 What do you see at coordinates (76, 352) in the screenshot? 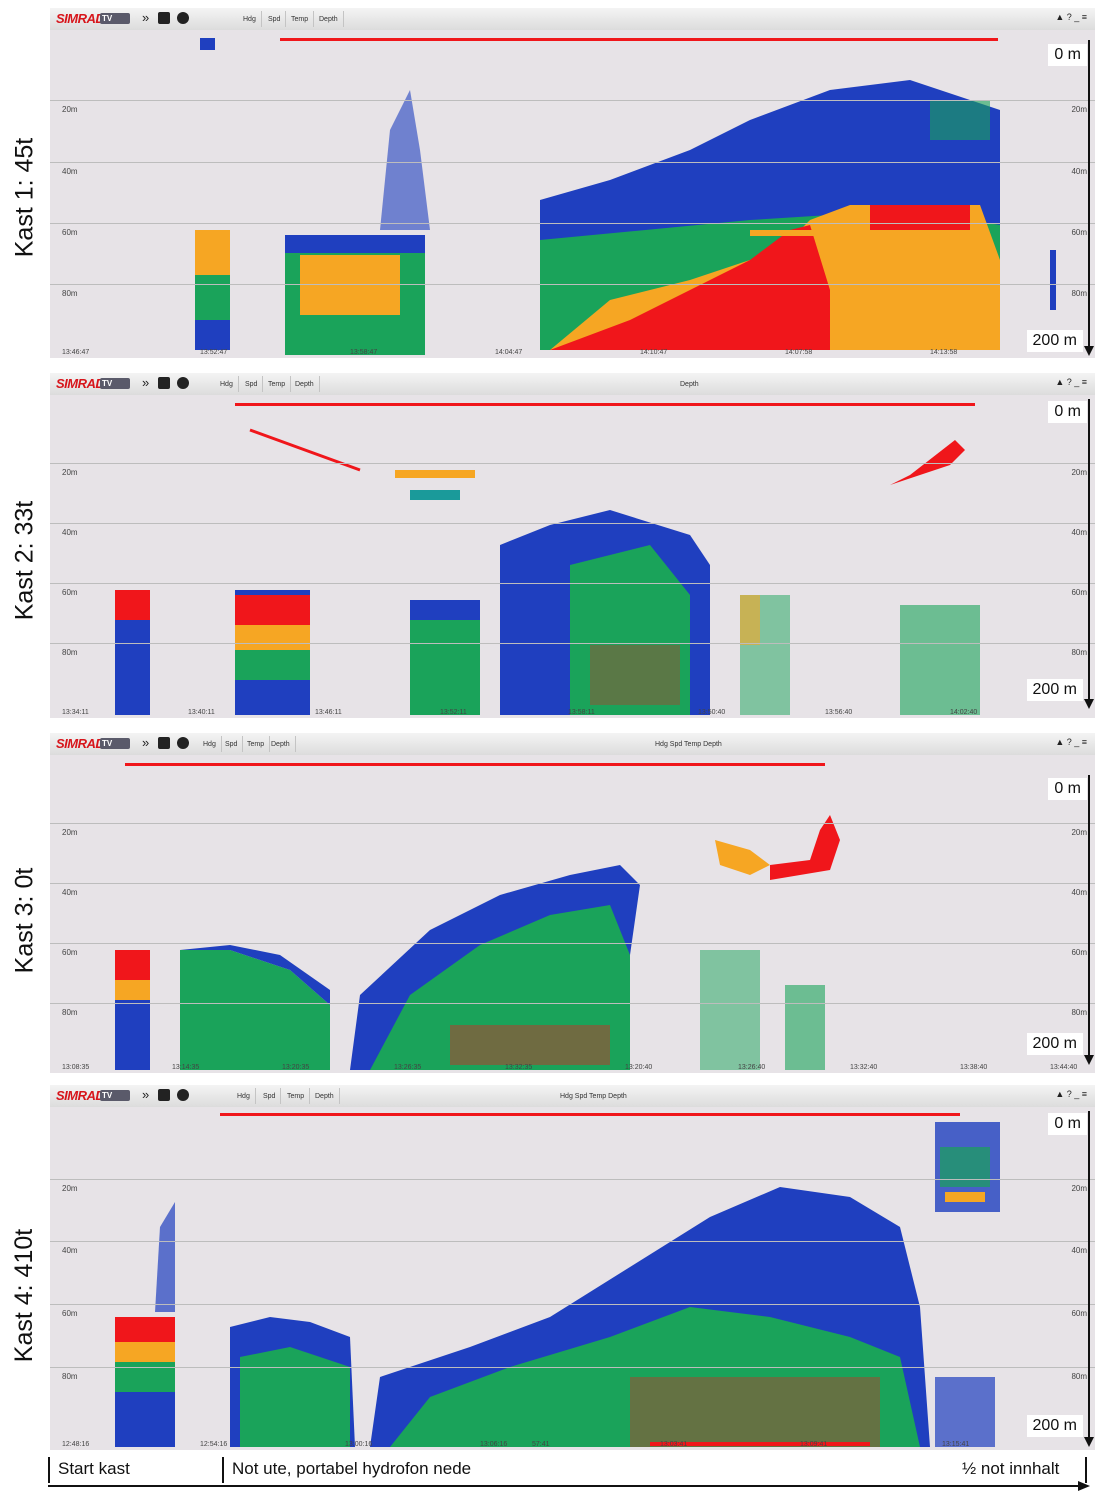
I see `time-label: 13:46:47` at bounding box center [76, 352].